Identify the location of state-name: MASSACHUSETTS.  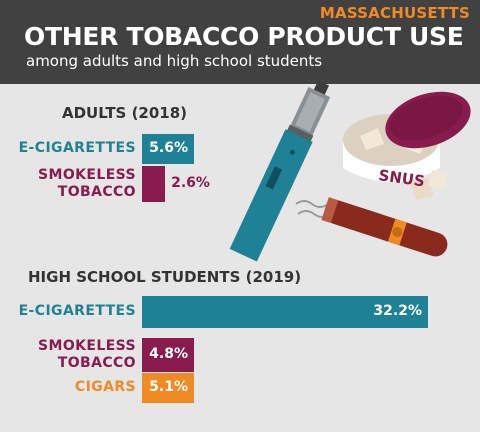
(394, 13).